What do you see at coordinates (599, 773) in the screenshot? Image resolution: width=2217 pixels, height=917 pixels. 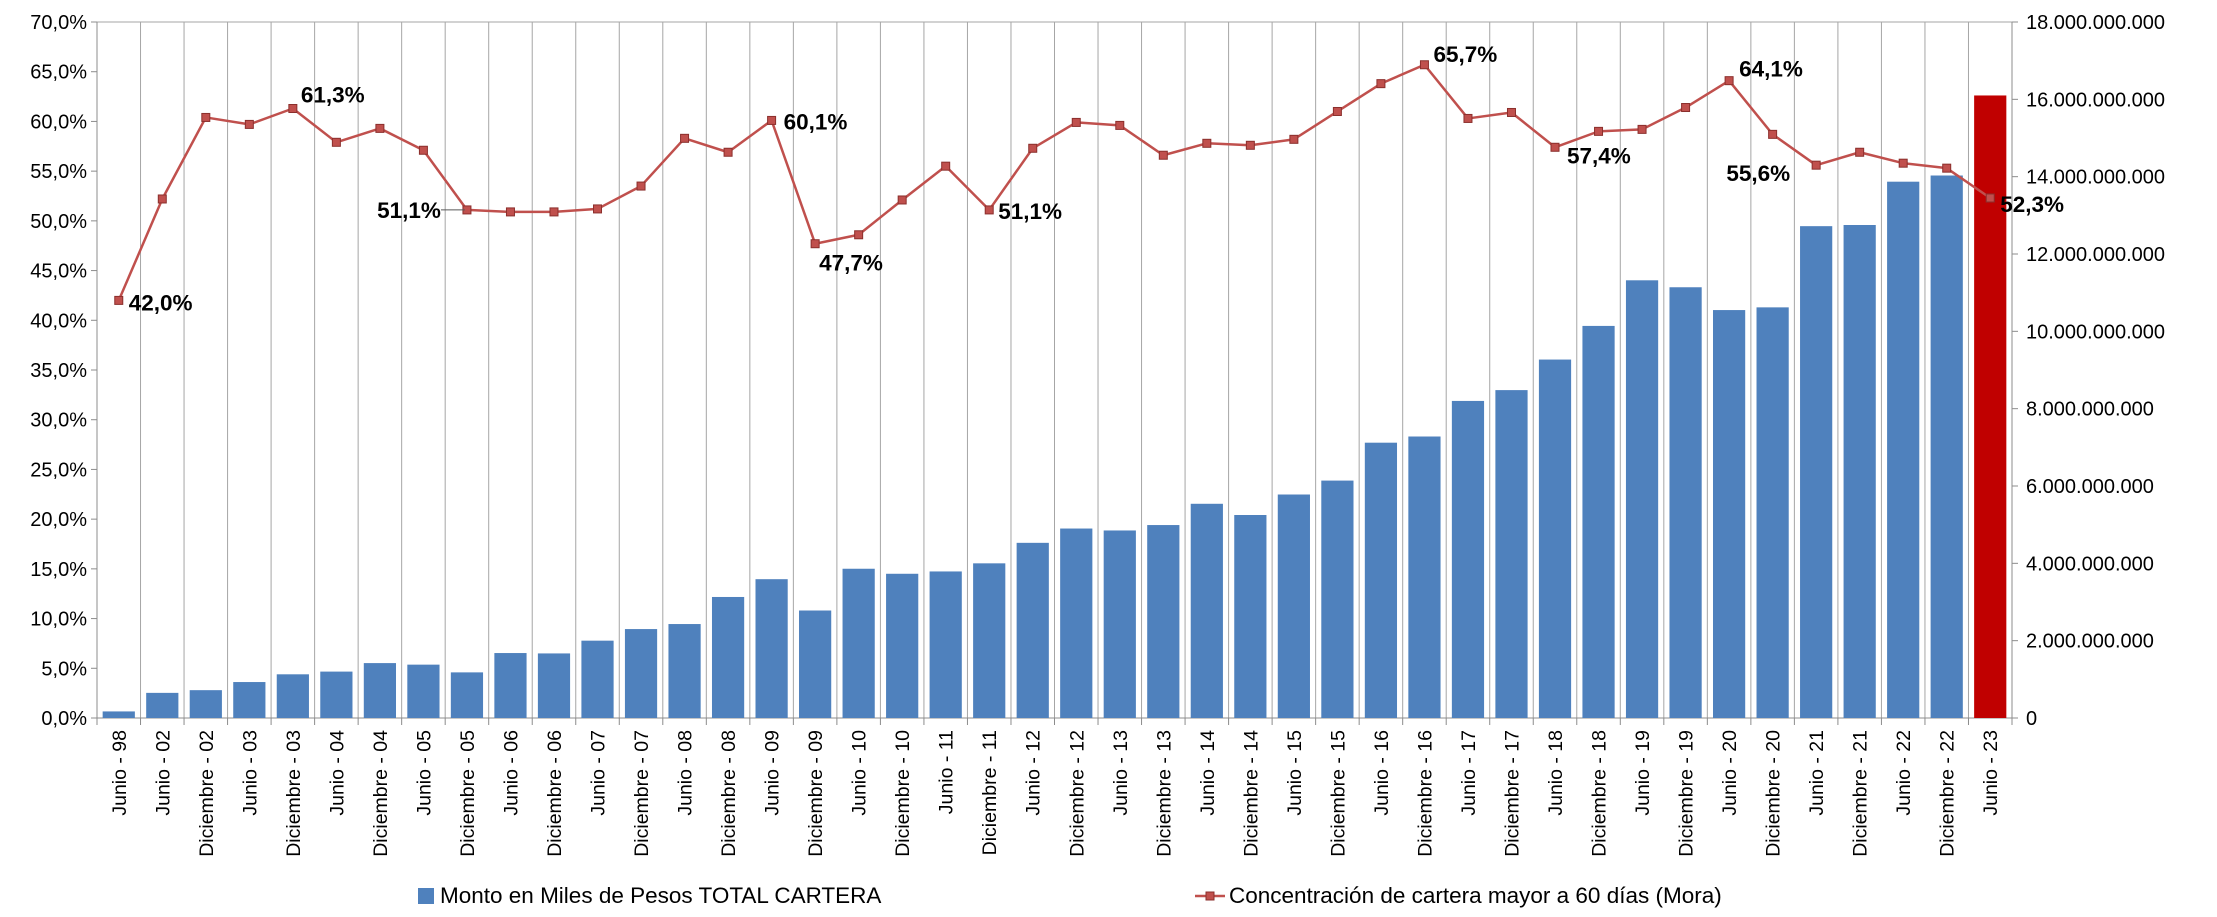 I see `x-tick-label: Junio - 07` at bounding box center [599, 773].